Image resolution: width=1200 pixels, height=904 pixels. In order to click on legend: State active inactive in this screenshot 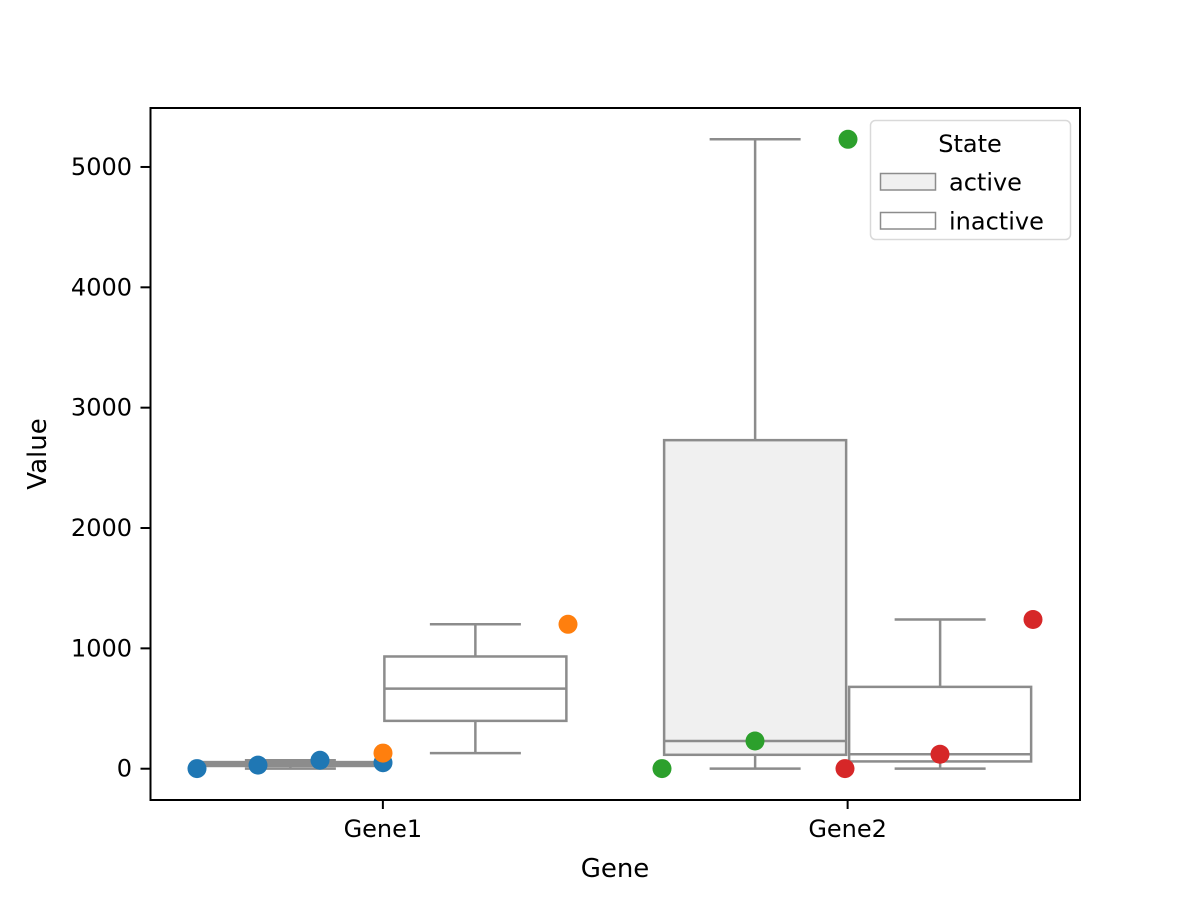, I will do `click(970, 180)`.